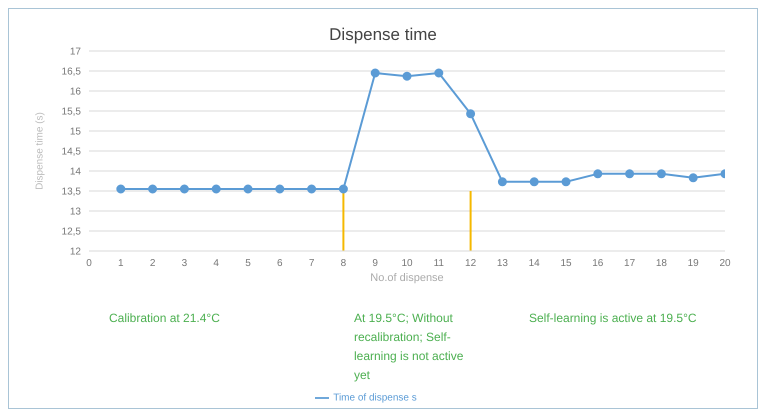  Describe the element at coordinates (76, 172) in the screenshot. I see `y-tick-label: 14` at that location.